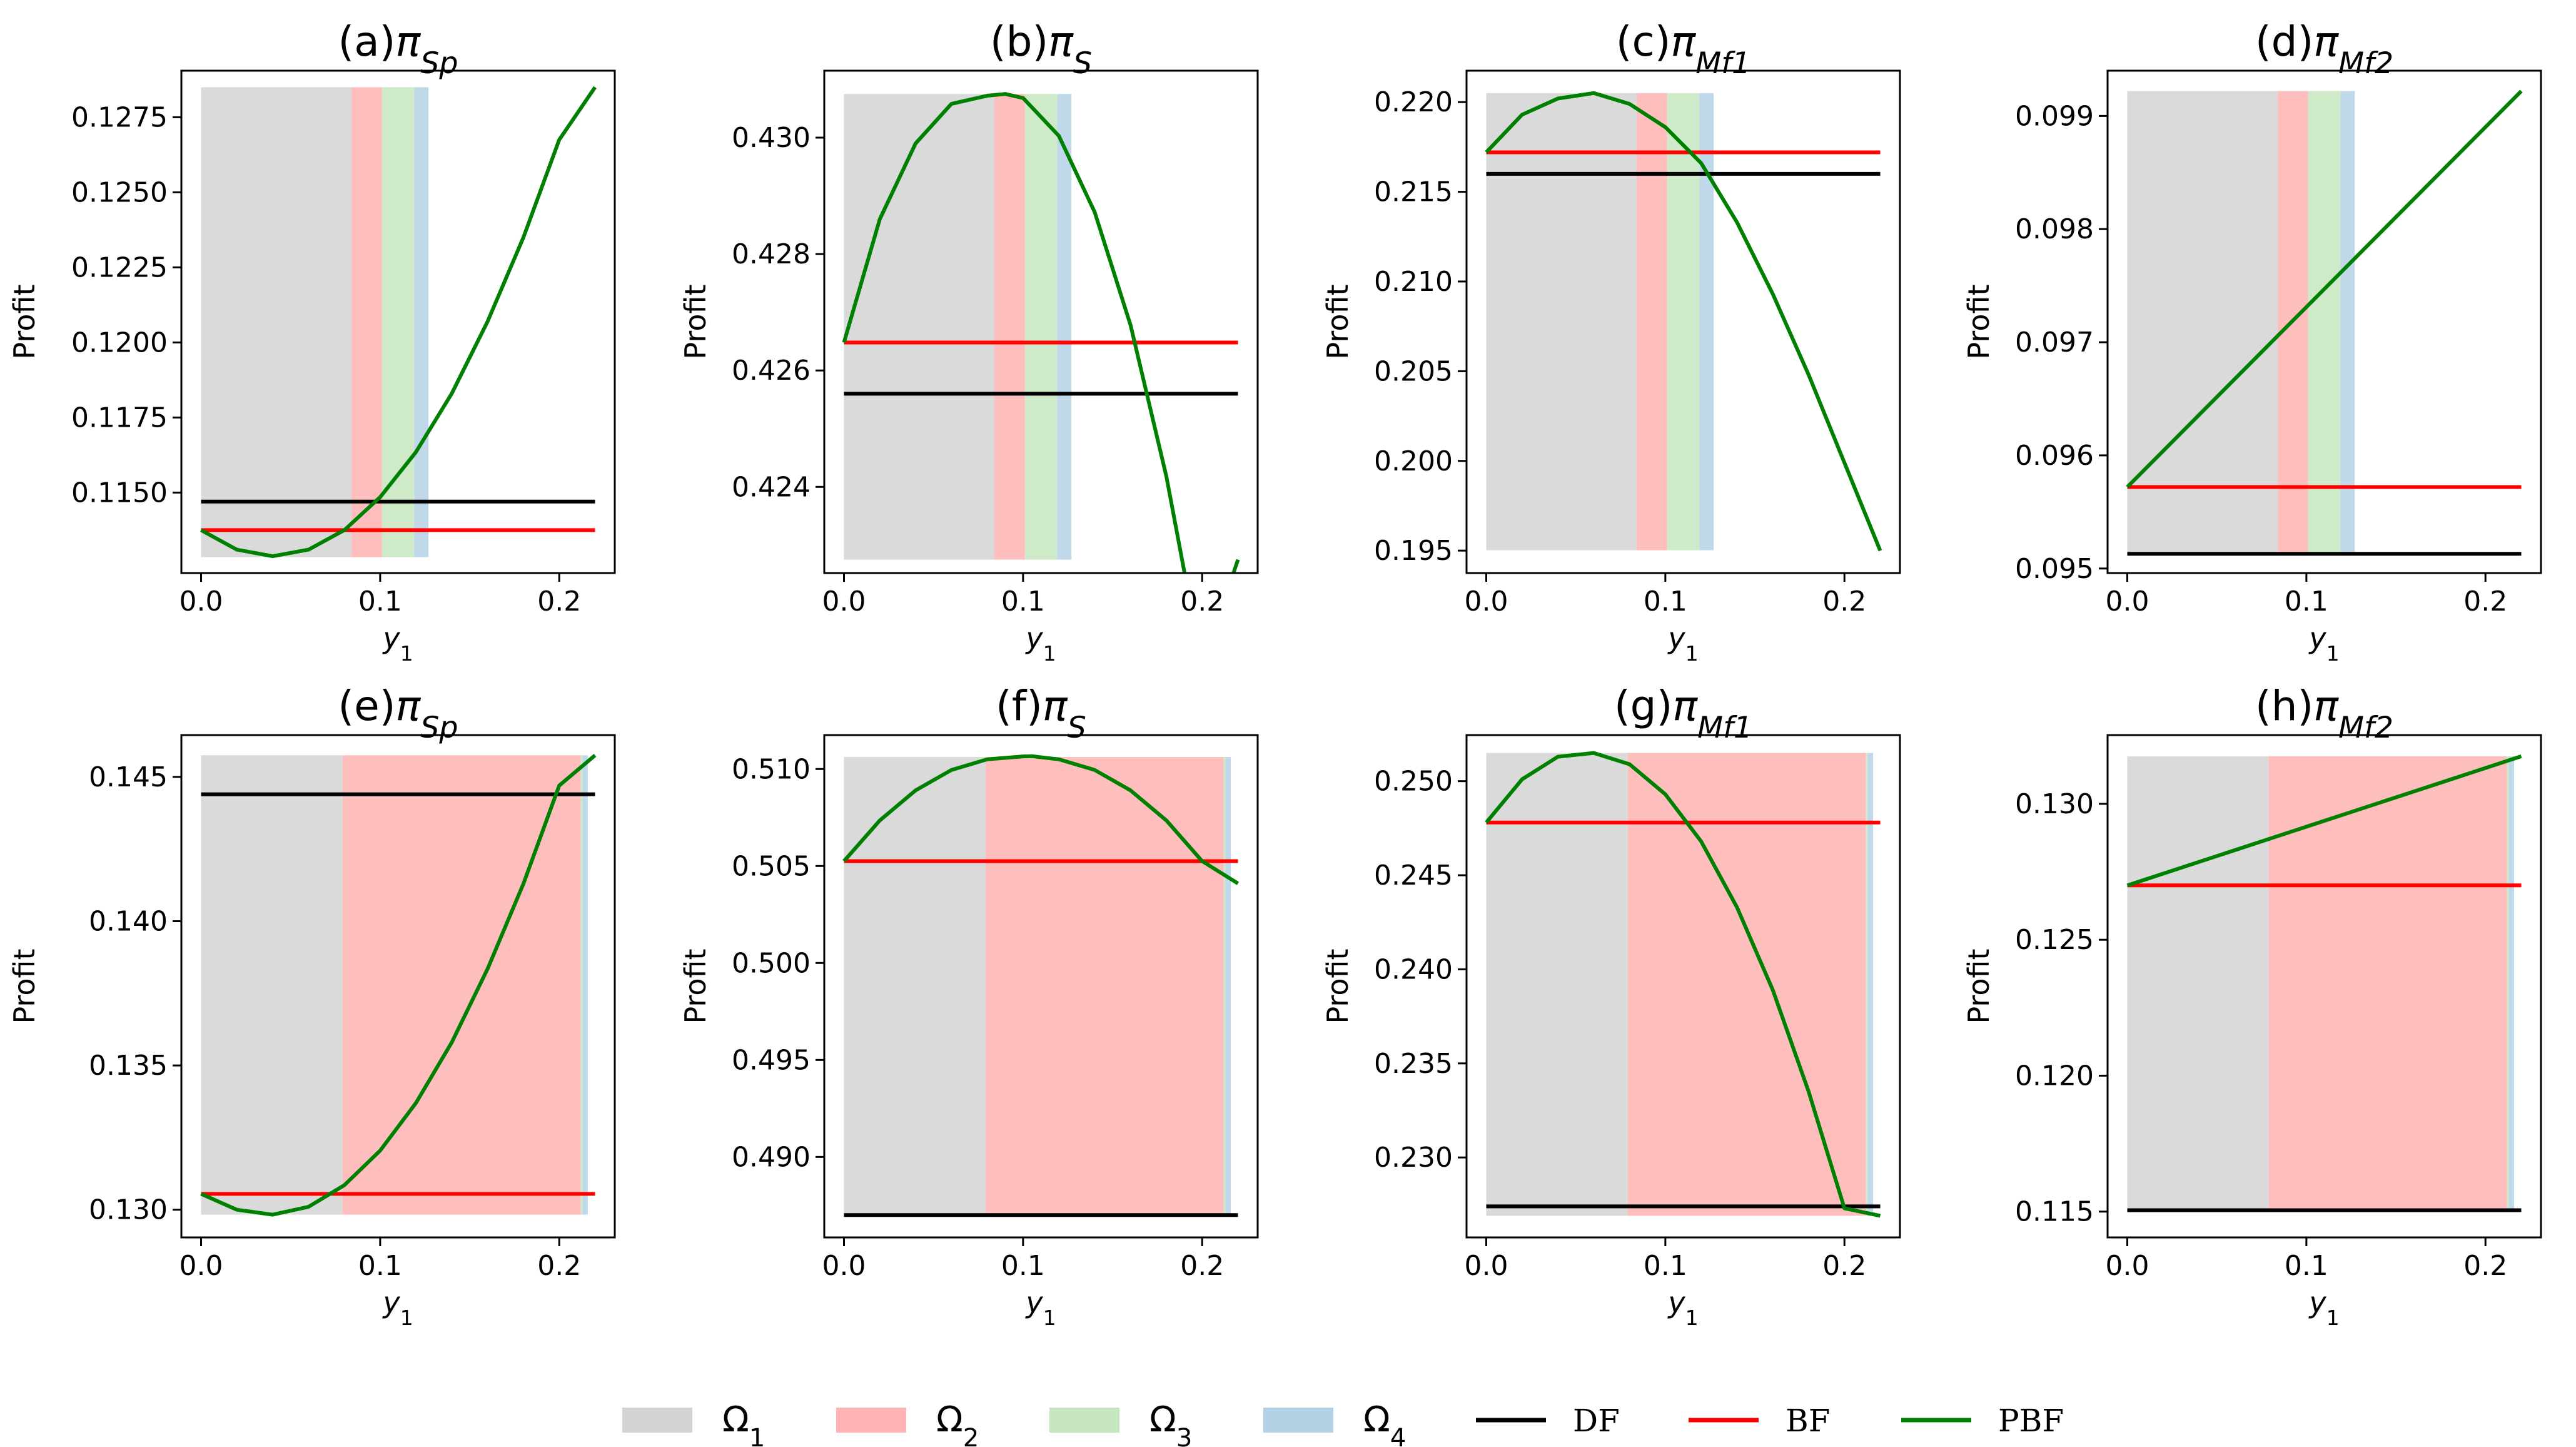  What do you see at coordinates (2055, 1076) in the screenshot?
I see `y-tick-label: 0.120` at bounding box center [2055, 1076].